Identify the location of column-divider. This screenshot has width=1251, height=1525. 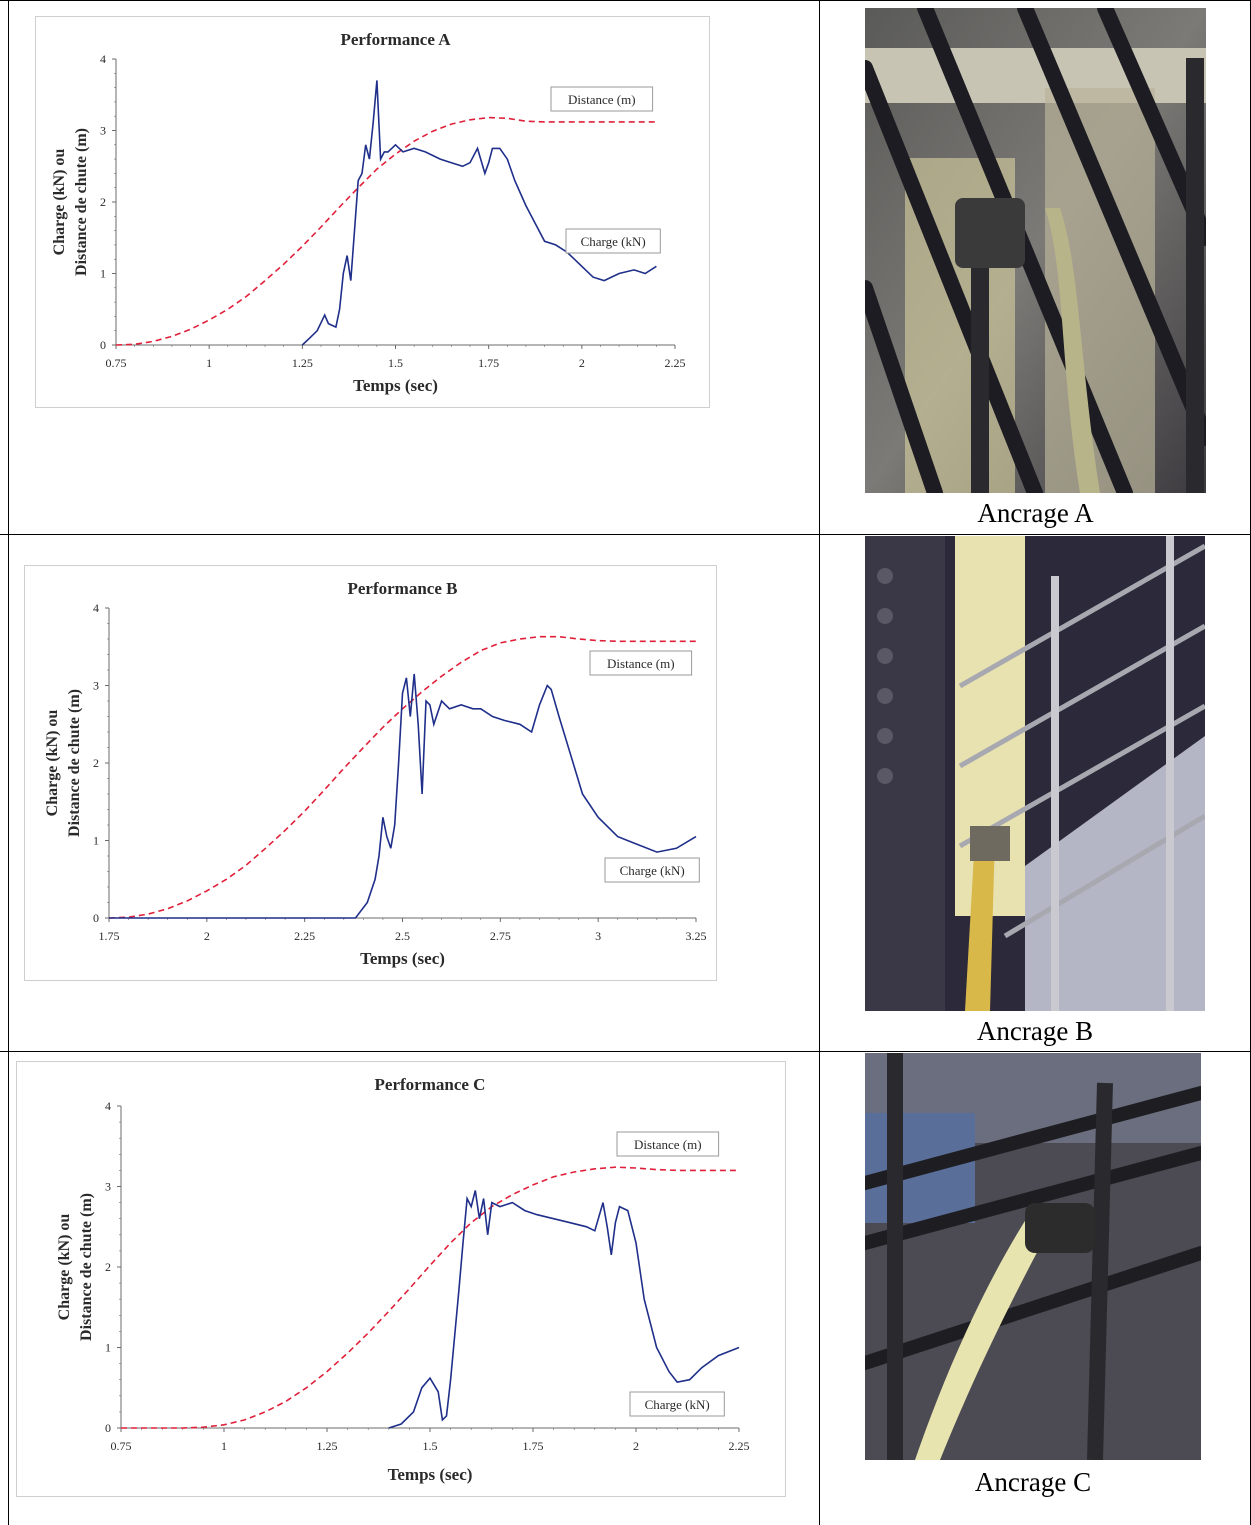
(819, 762).